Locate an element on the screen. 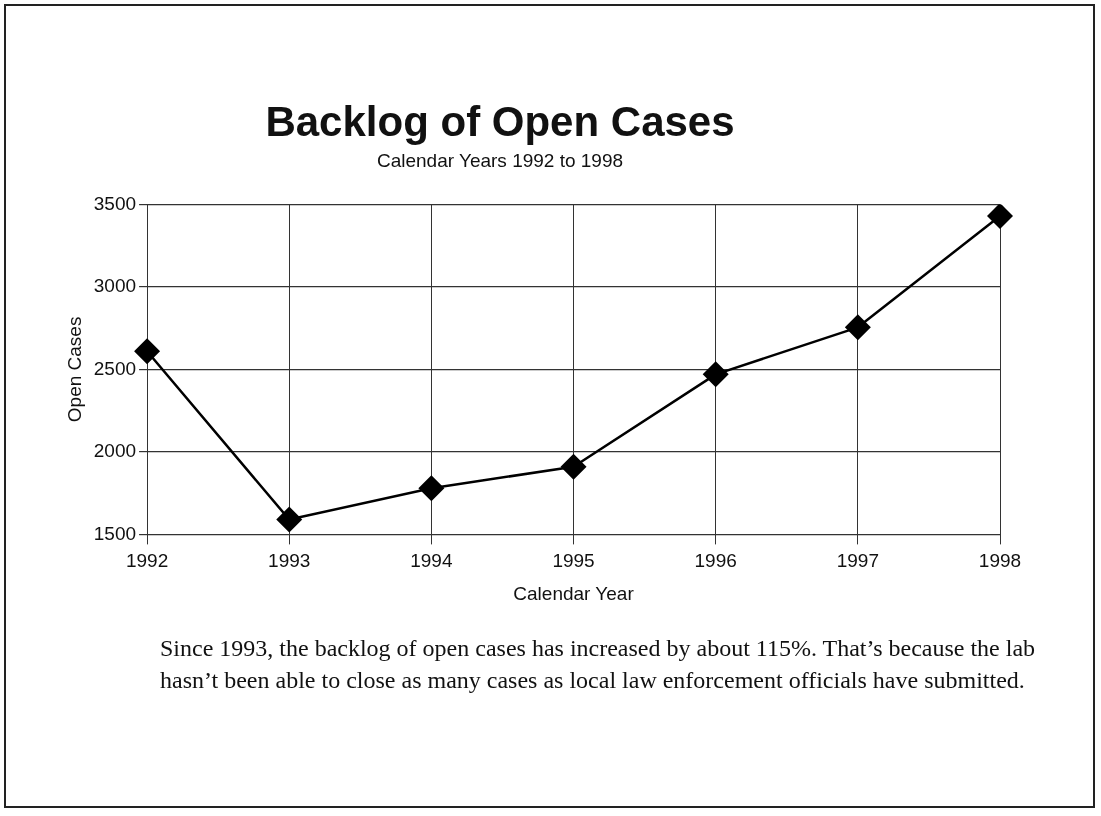  x-tick-label: 1998 is located at coordinates (1000, 561).